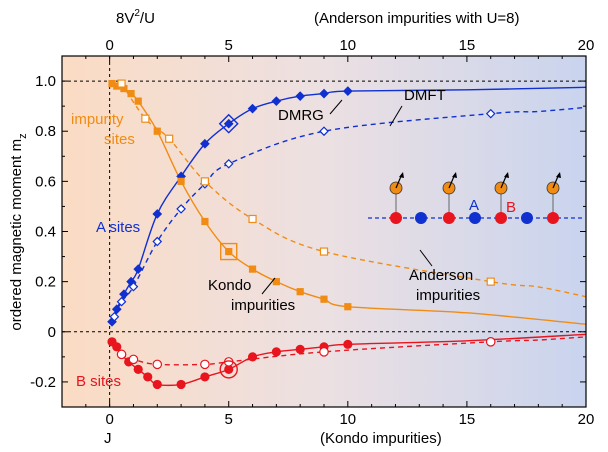  Describe the element at coordinates (23, 136) in the screenshot. I see `y-axis-title-sub: z` at that location.